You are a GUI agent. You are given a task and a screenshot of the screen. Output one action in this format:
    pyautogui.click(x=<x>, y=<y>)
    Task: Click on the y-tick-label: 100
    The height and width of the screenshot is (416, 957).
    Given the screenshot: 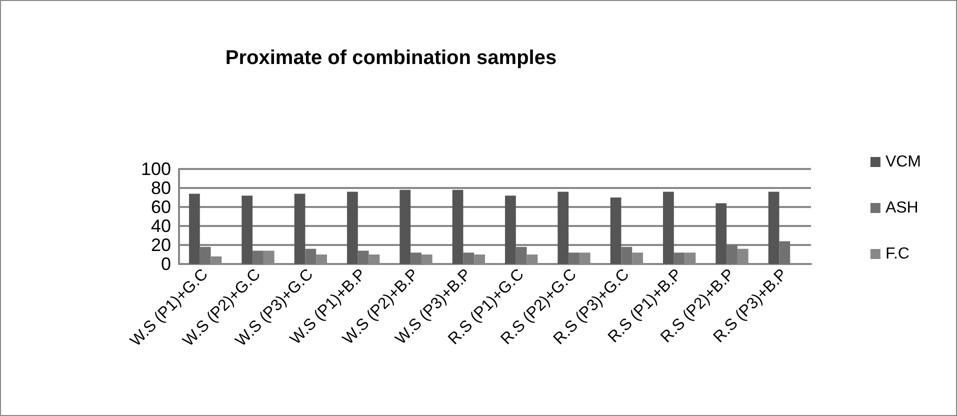 What is the action you would take?
    pyautogui.click(x=155, y=169)
    